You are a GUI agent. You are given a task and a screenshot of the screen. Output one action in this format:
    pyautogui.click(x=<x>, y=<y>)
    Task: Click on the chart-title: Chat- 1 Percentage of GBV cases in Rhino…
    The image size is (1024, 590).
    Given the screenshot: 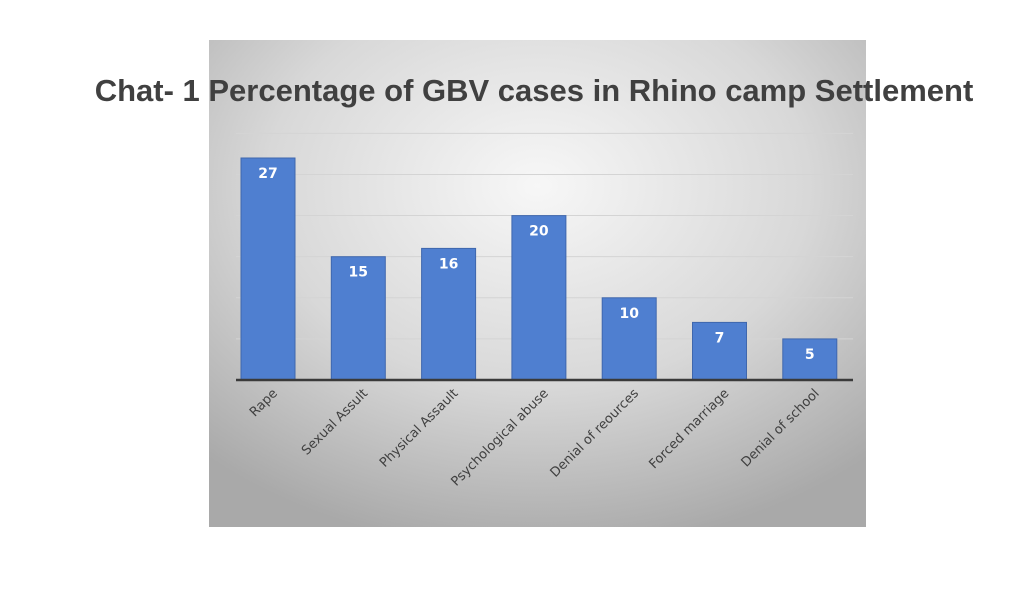 What is the action you would take?
    pyautogui.click(x=534, y=90)
    